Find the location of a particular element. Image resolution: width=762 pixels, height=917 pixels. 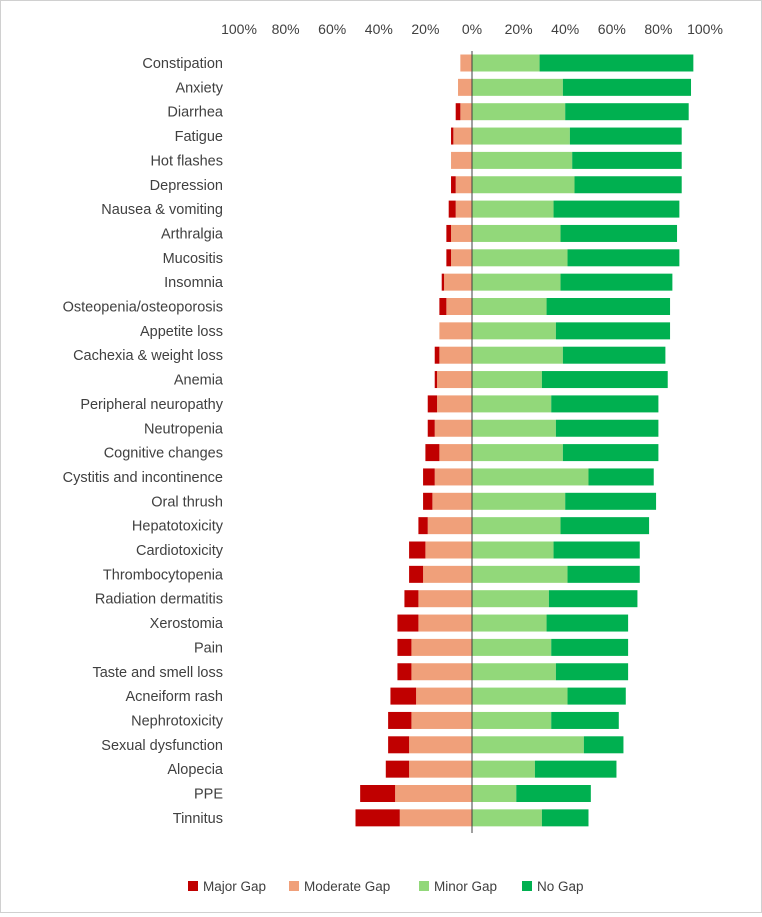

category-label: Pain is located at coordinates (208, 648).